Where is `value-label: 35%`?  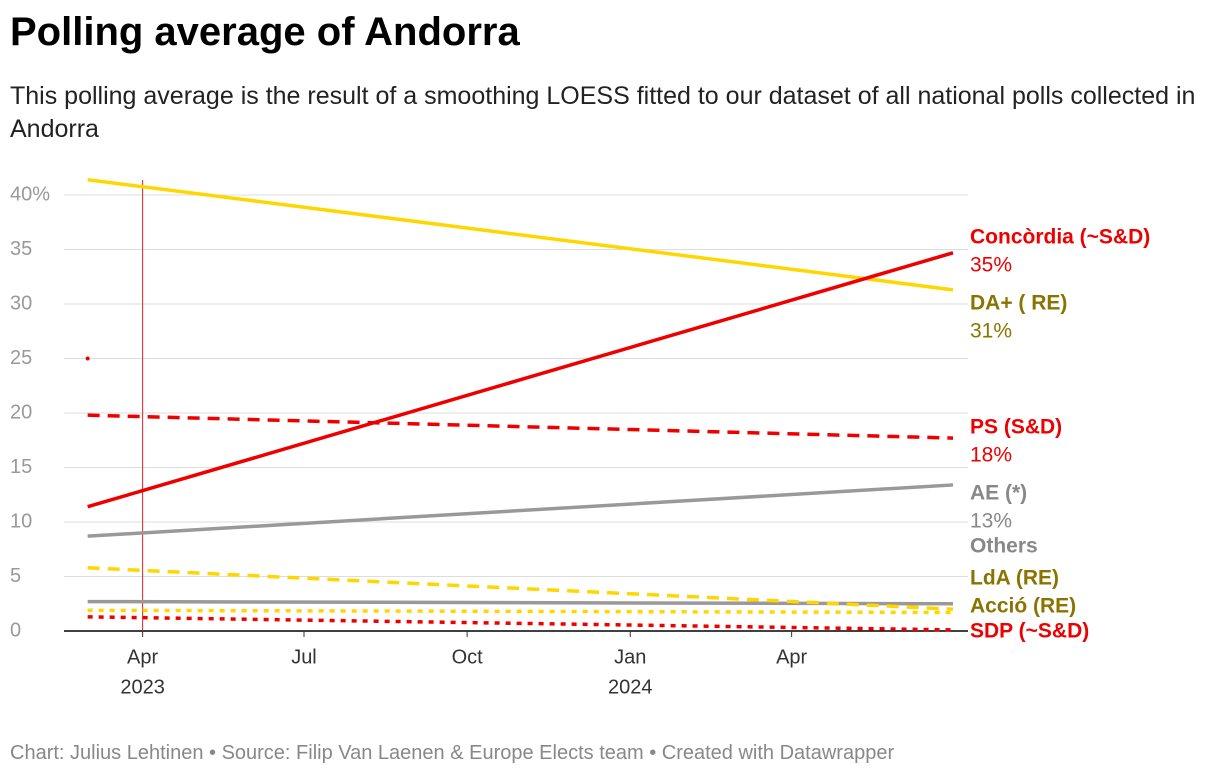
value-label: 35% is located at coordinates (991, 265).